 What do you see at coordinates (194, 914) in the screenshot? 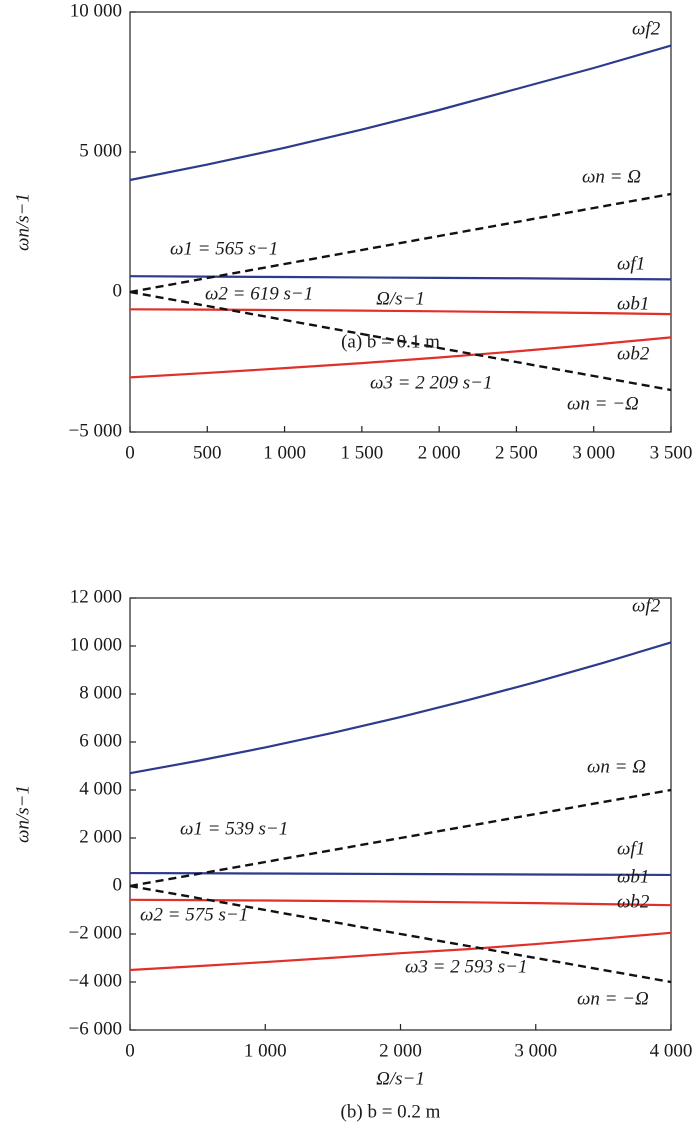
I see `annotation: ω2 = 575 s−1` at bounding box center [194, 914].